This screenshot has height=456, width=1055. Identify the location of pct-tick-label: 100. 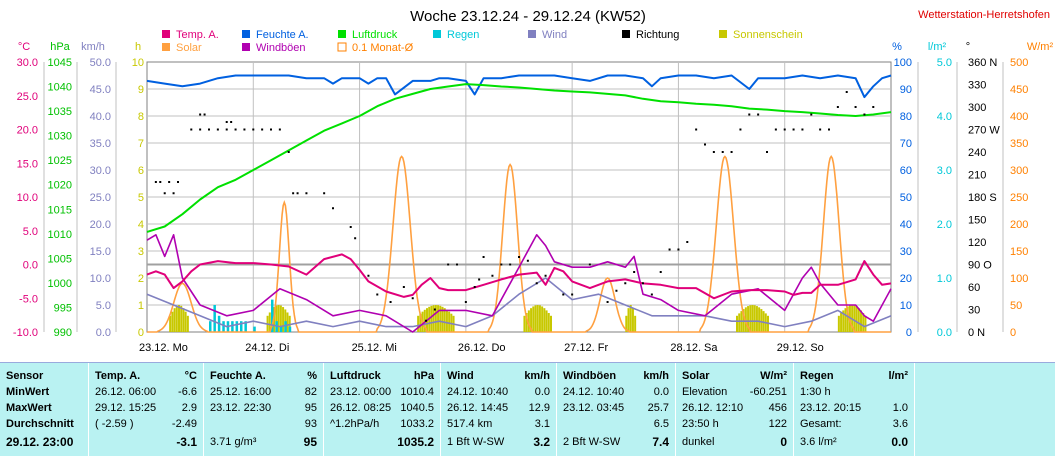
(903, 63).